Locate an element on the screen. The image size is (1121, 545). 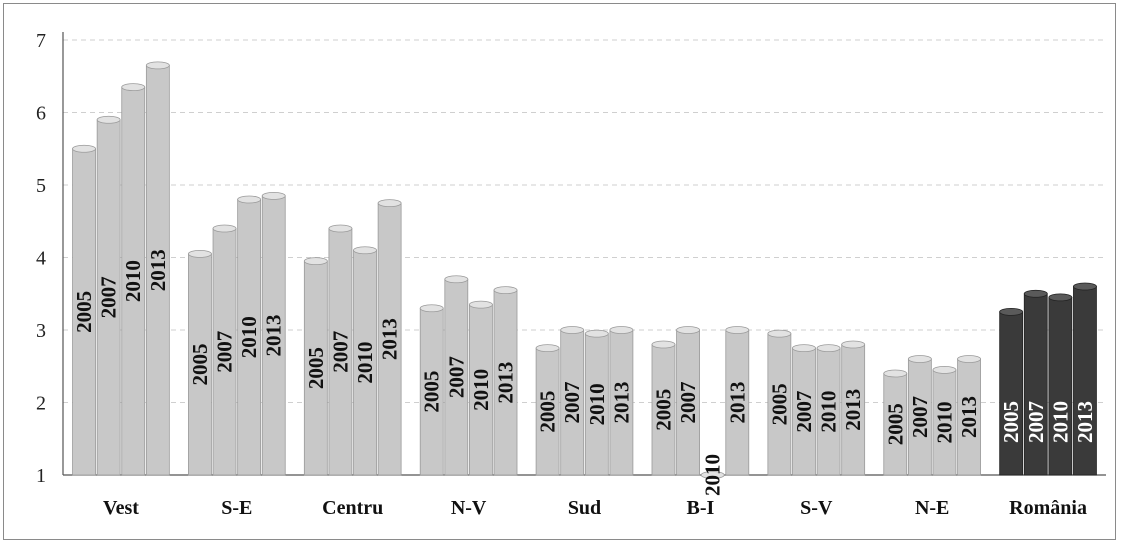
category-label: S-E is located at coordinates (236, 508).